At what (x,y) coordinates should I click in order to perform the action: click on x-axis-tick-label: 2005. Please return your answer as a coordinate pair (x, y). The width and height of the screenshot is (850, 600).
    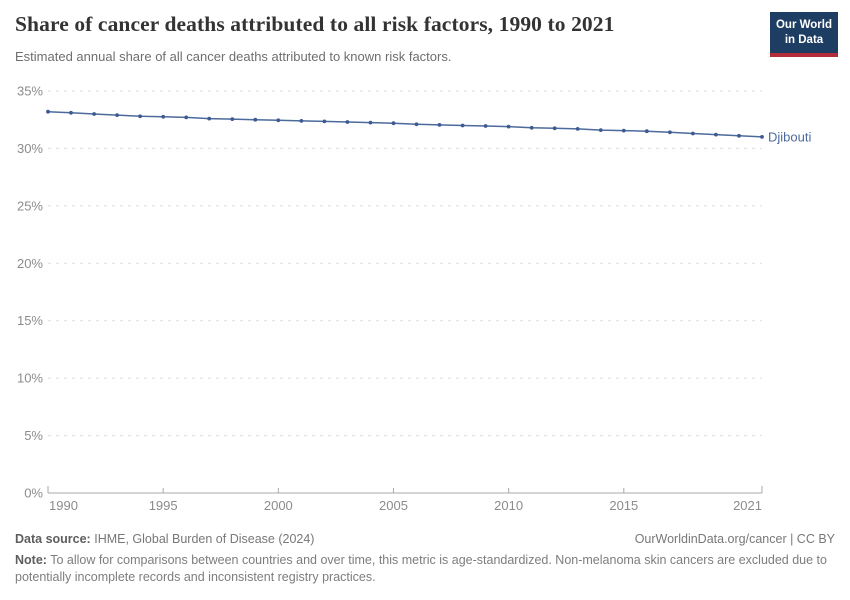
    Looking at the image, I should click on (393, 505).